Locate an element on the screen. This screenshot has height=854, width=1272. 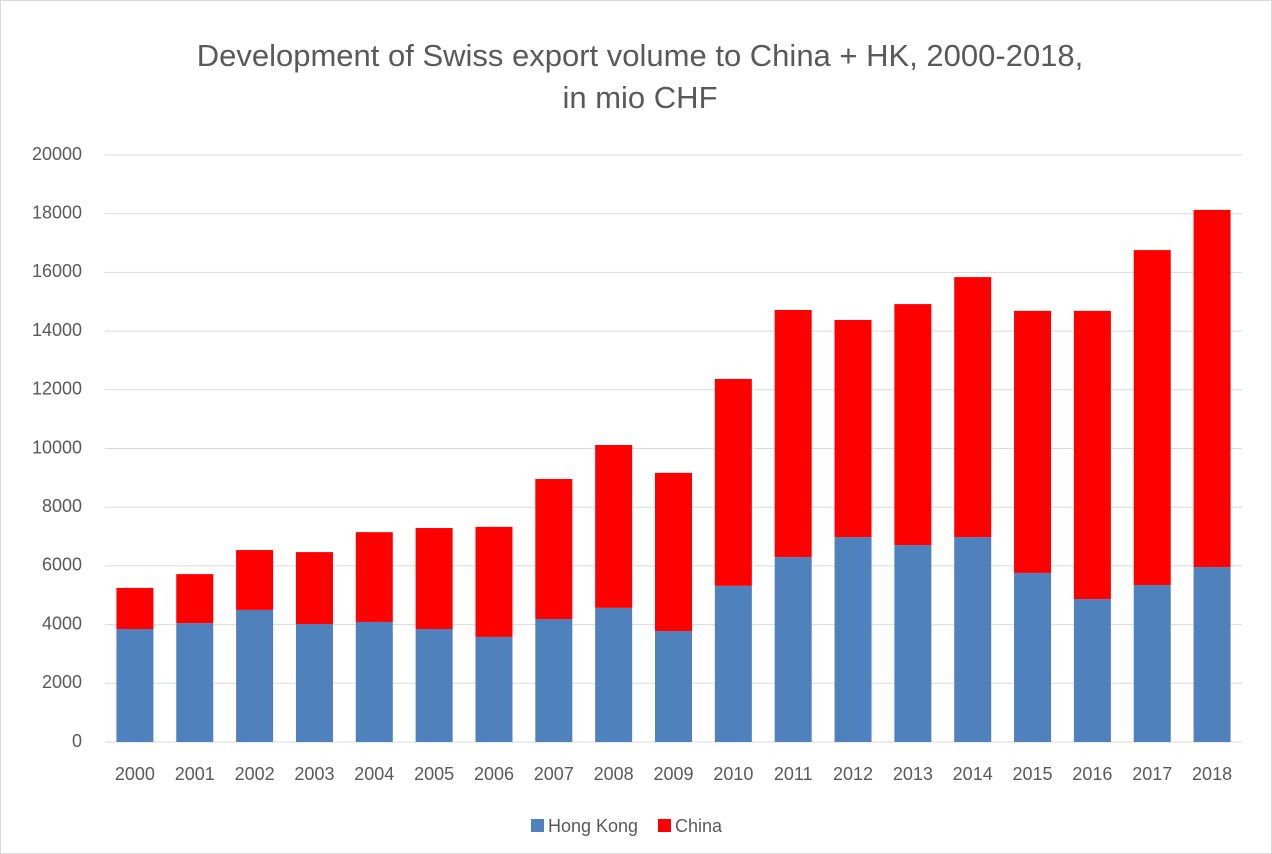
x-tick-label: 2001 is located at coordinates (195, 774).